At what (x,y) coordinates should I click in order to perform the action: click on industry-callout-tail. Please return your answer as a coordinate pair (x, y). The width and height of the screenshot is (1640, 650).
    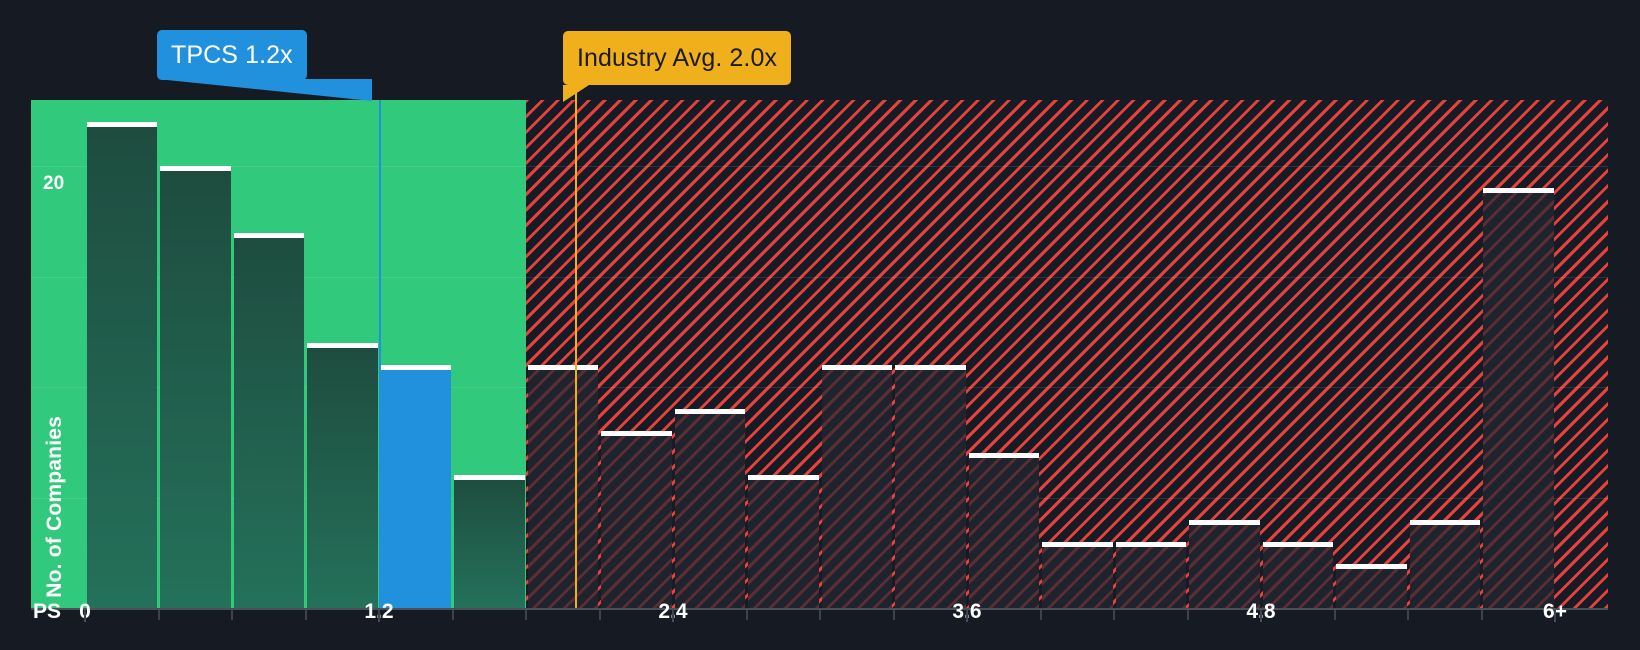
    Looking at the image, I should click on (576, 93).